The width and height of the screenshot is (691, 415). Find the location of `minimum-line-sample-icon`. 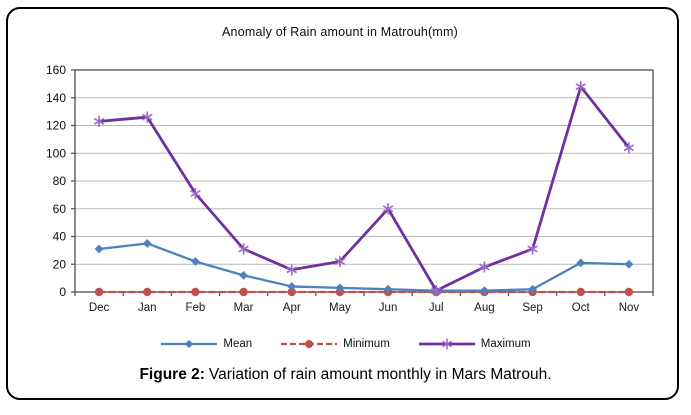

minimum-line-sample-icon is located at coordinates (309, 344).